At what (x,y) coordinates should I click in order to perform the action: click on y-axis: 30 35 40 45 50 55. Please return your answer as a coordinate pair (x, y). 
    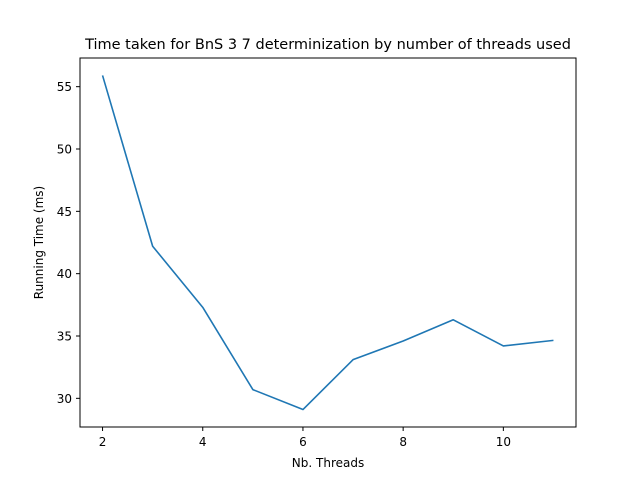
    Looking at the image, I should click on (68, 243).